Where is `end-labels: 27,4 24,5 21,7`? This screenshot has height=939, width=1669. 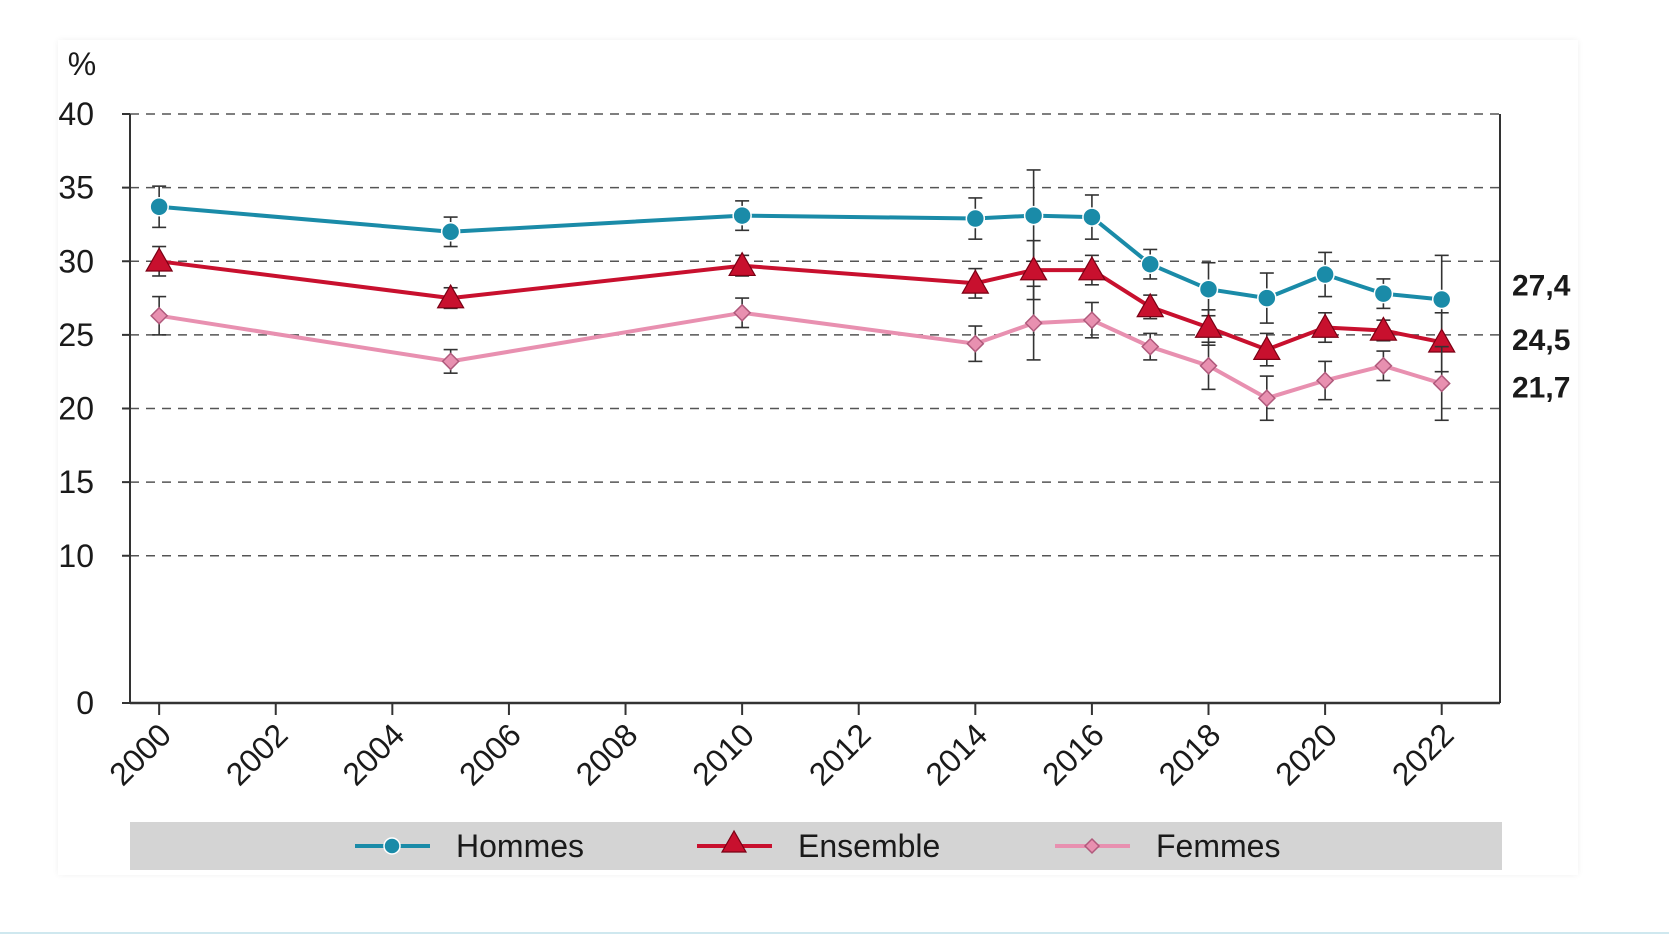
end-labels: 27,4 24,5 21,7 is located at coordinates (1541, 337).